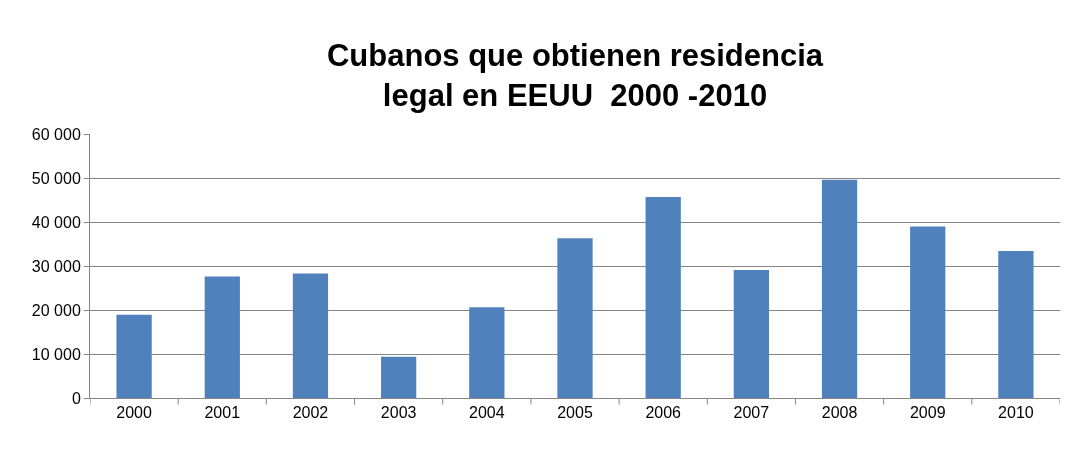 This screenshot has height=451, width=1084. I want to click on x-tick-label: 2010, so click(1016, 413).